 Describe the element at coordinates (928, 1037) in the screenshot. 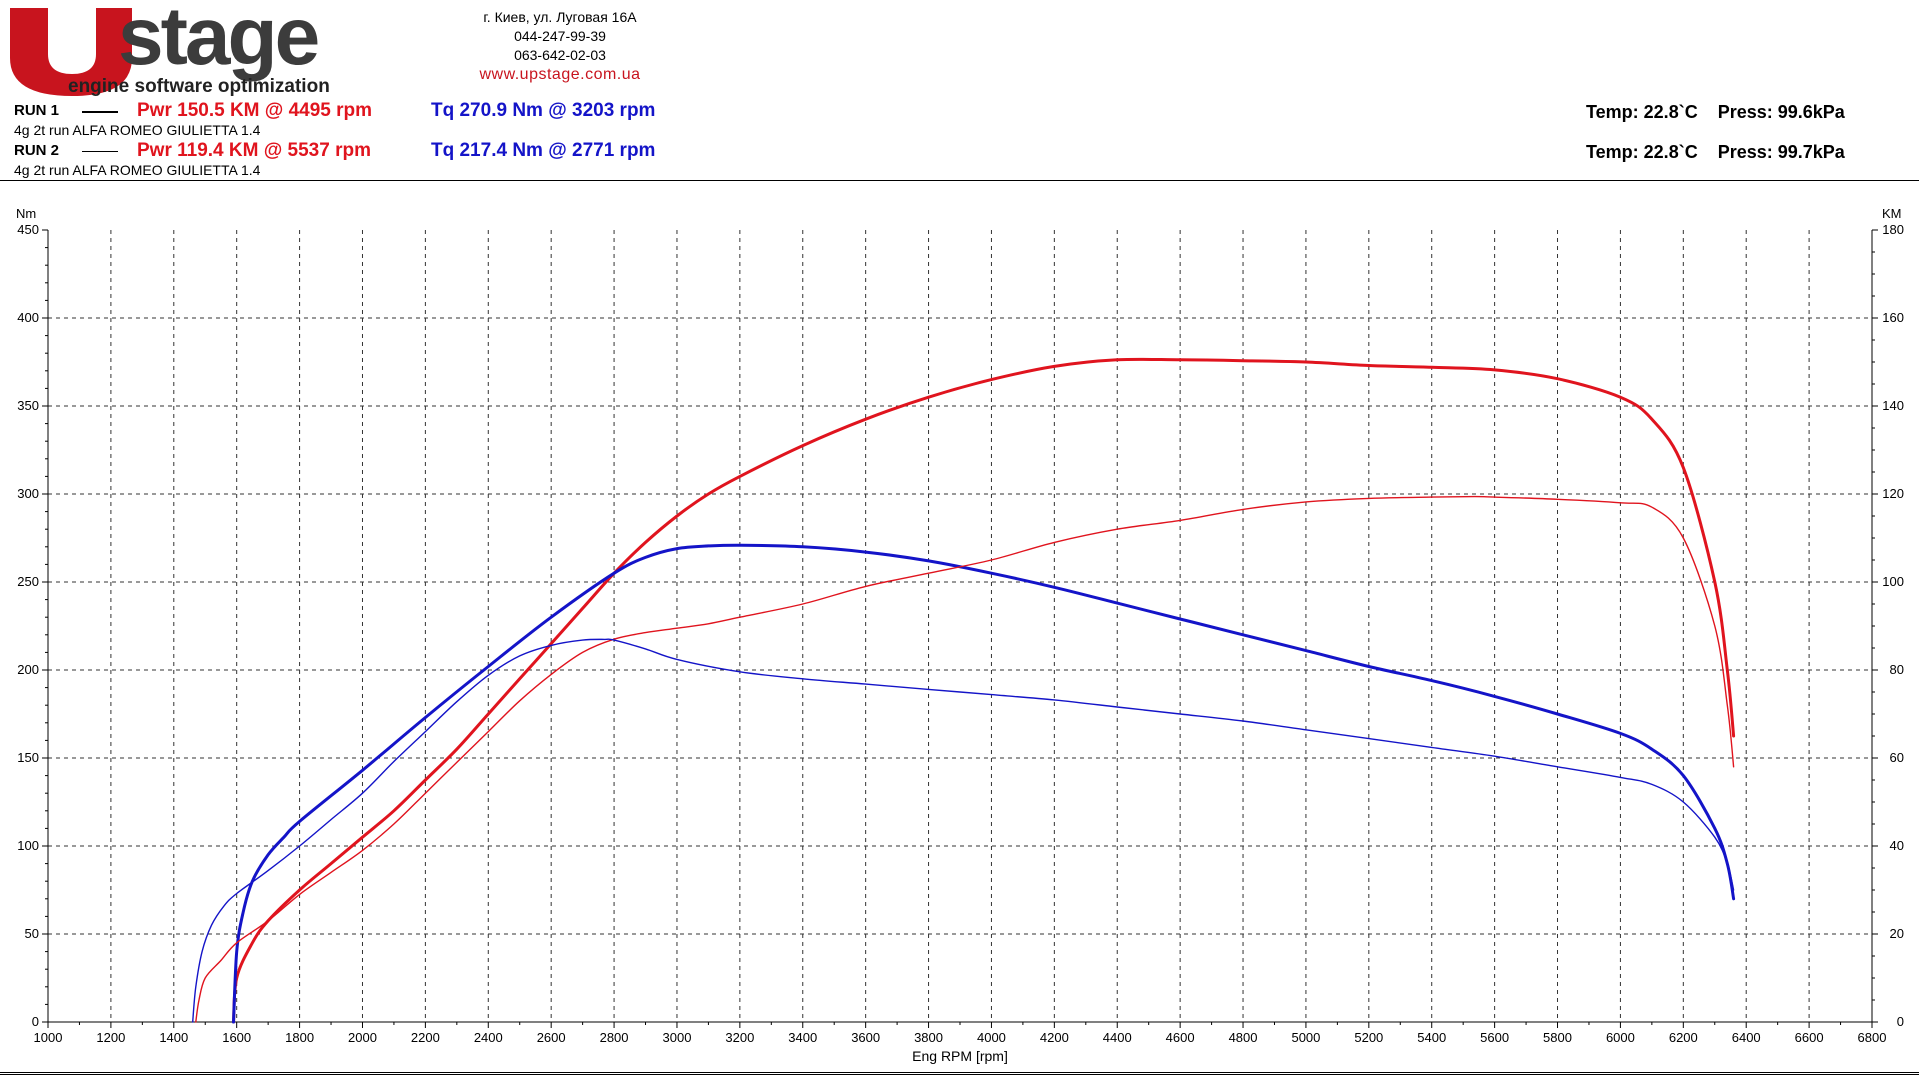

I see `x-tick-label: 3800` at that location.